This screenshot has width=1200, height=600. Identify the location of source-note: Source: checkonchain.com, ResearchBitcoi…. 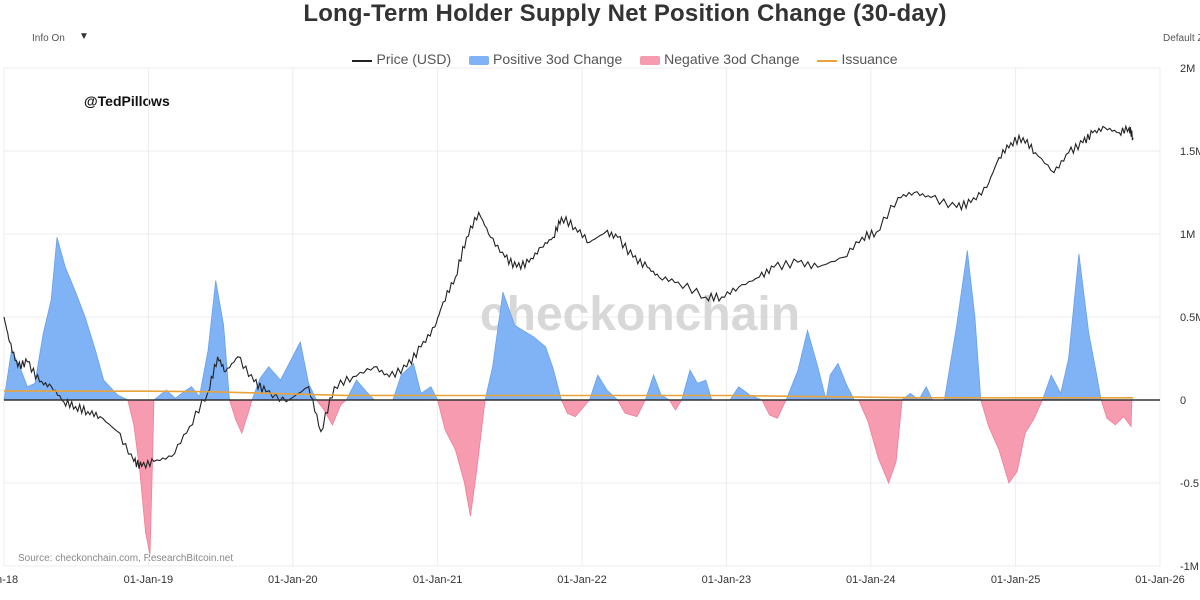
(126, 558).